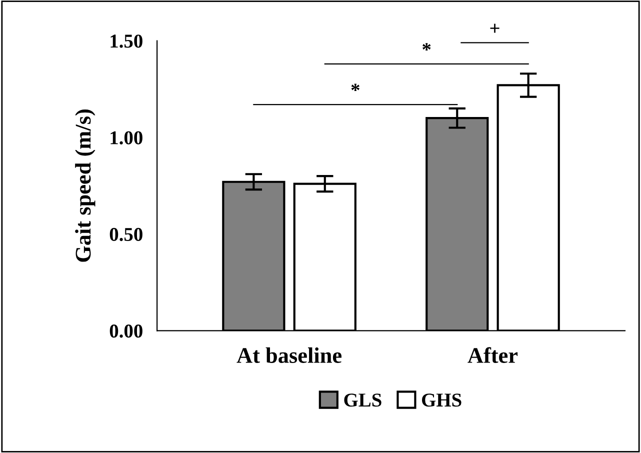 This screenshot has width=641, height=453. Describe the element at coordinates (126, 137) in the screenshot. I see `y-tick-label: 1.00` at that location.